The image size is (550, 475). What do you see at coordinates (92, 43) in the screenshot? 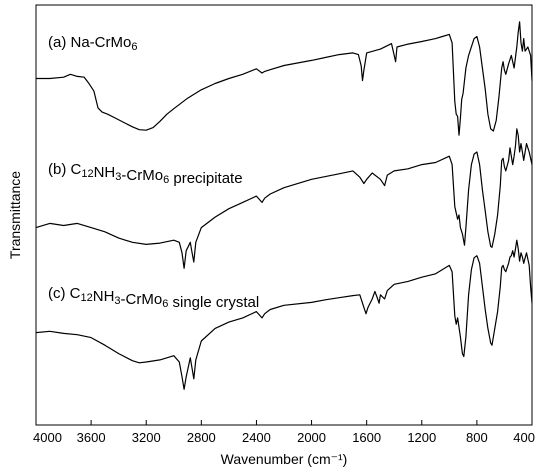
I see `series-label-a: (a) Na-CrMo6` at bounding box center [92, 43].